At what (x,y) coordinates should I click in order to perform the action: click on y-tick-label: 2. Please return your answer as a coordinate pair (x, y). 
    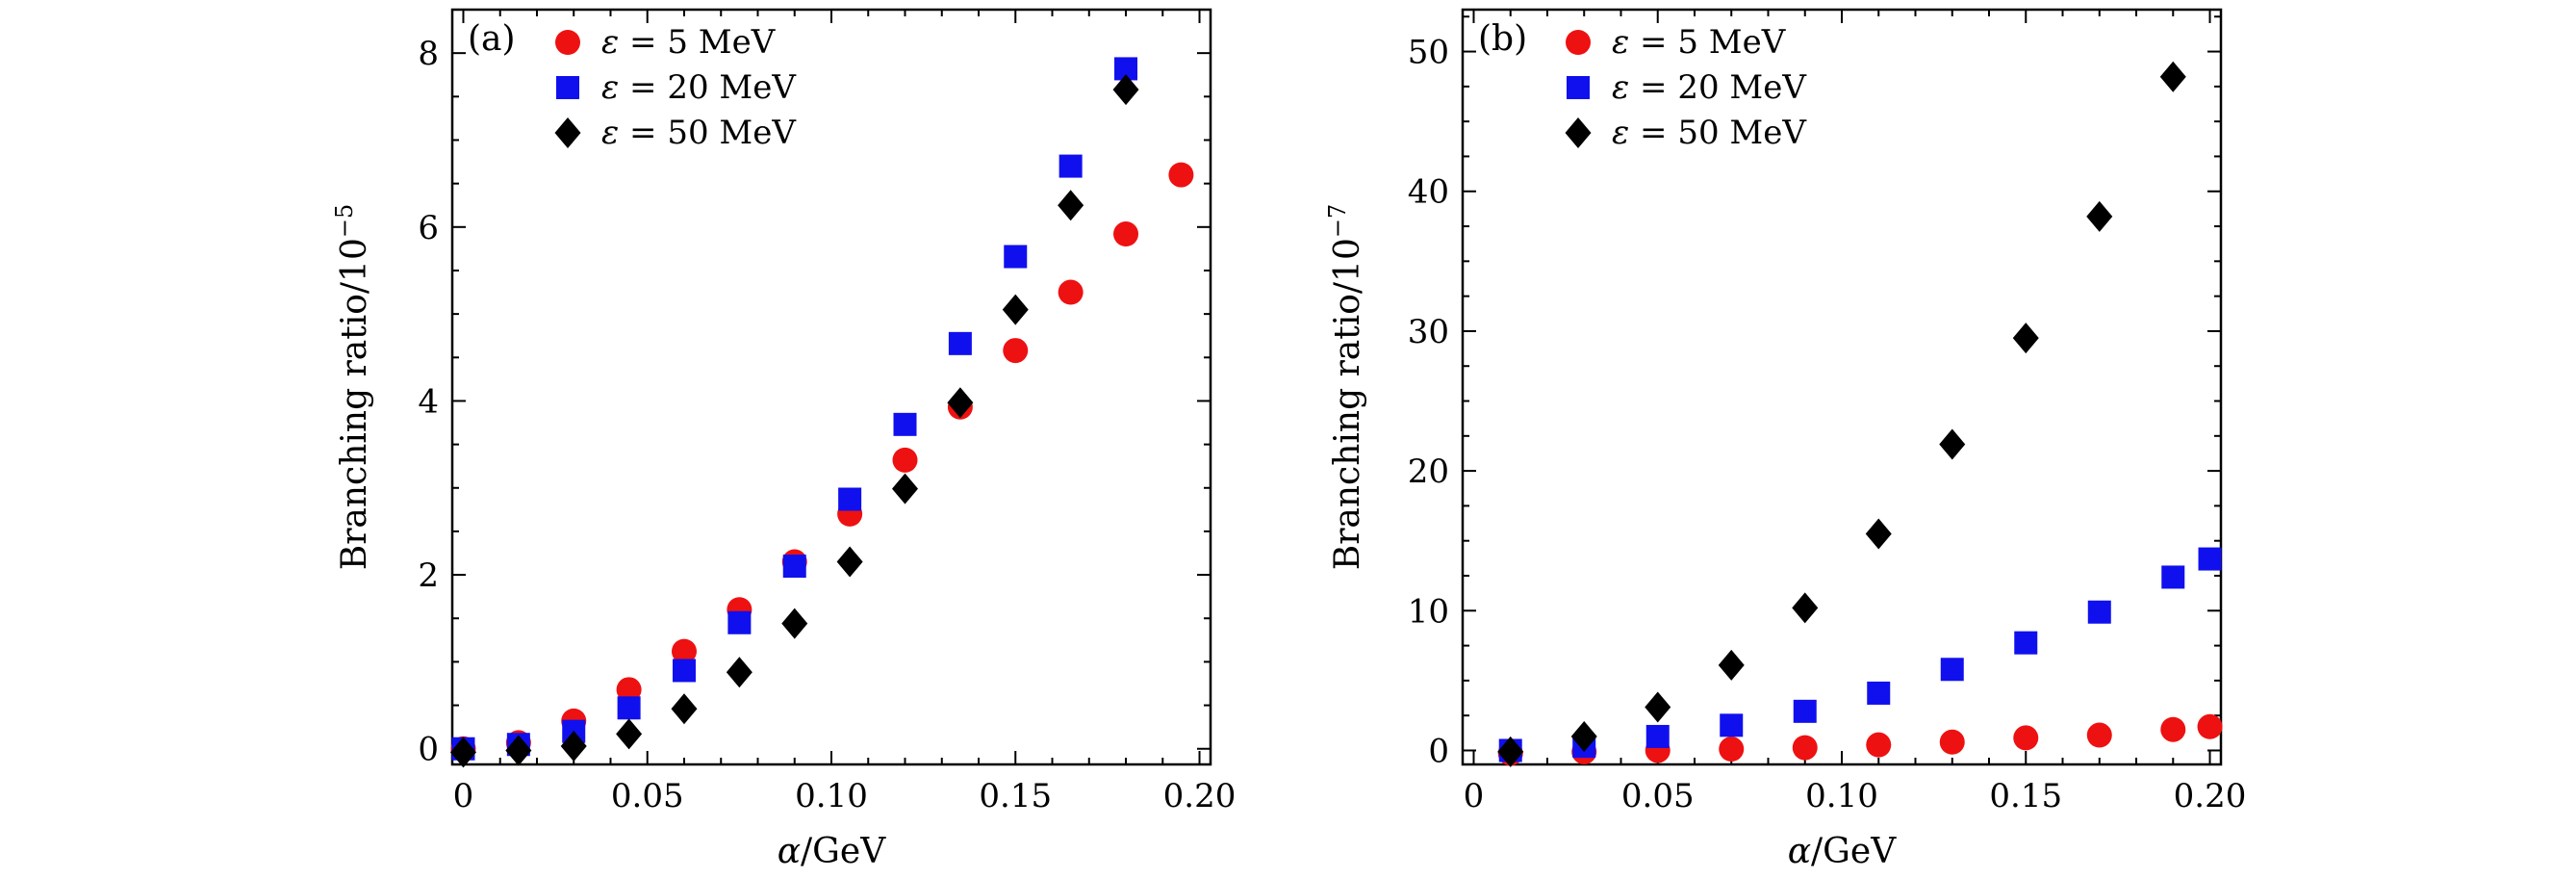
    Looking at the image, I should click on (428, 575).